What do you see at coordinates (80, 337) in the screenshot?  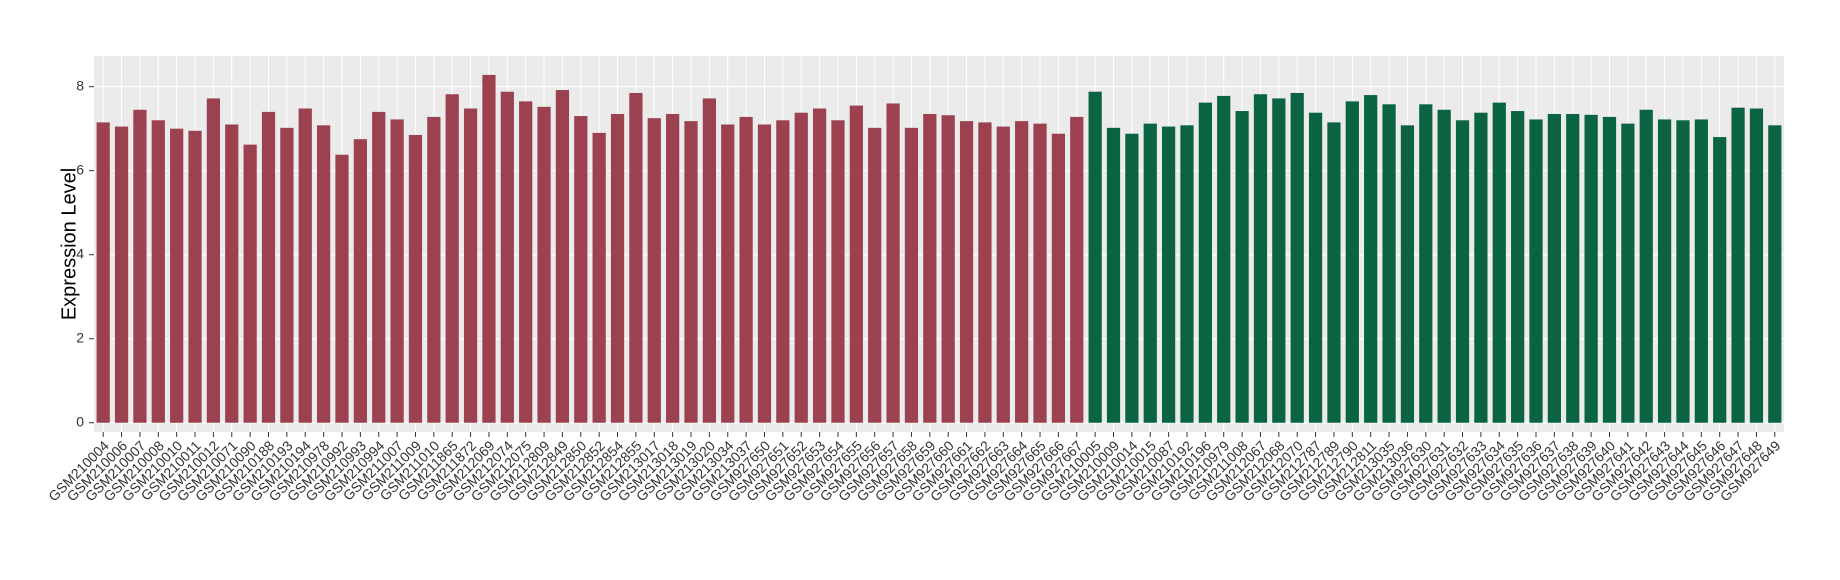 I see `y-tick-label: 2` at bounding box center [80, 337].